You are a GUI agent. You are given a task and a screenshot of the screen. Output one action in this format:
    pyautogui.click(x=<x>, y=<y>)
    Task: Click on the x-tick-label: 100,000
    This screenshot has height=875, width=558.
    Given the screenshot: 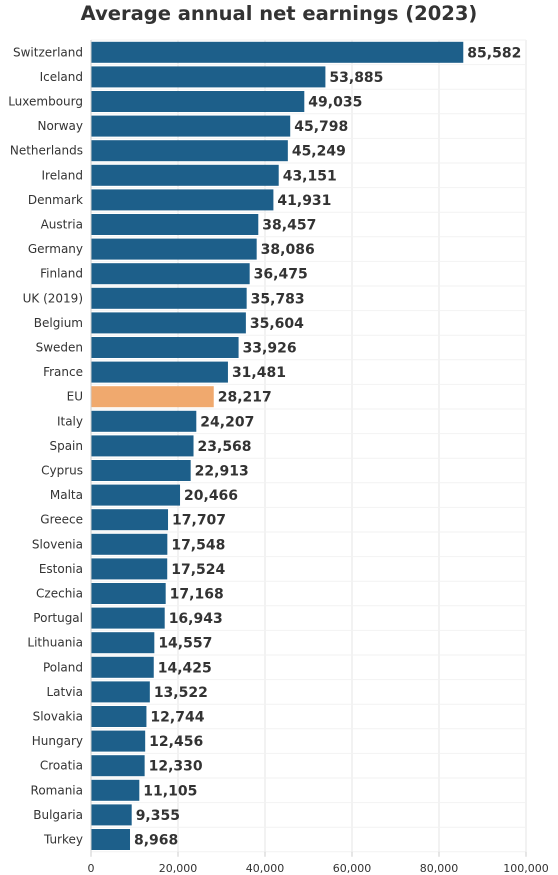 What is the action you would take?
    pyautogui.click(x=526, y=868)
    